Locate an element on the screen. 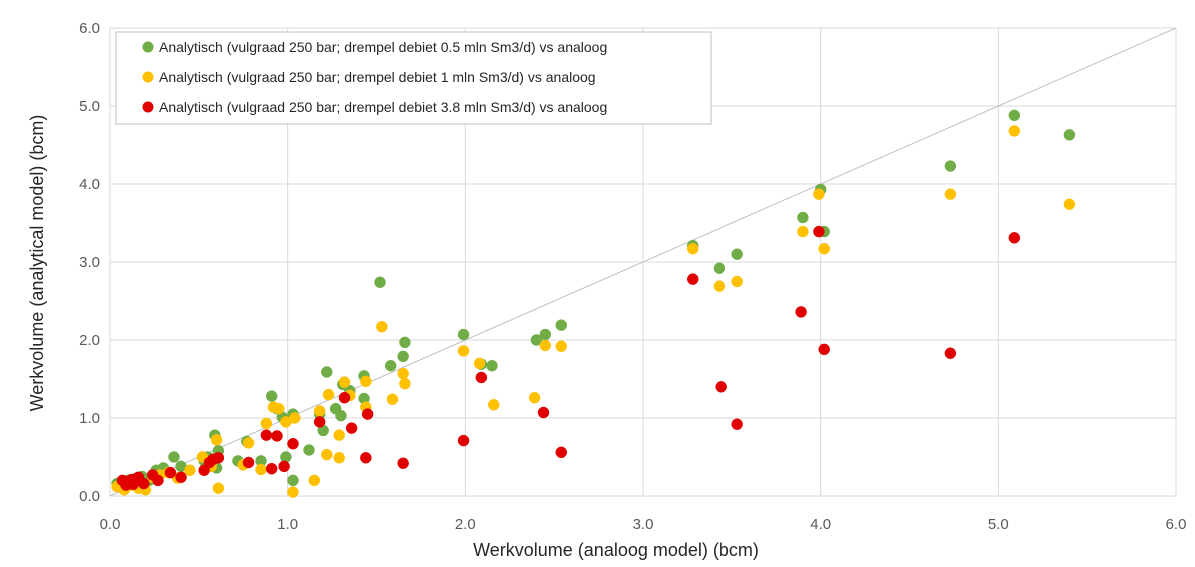 The width and height of the screenshot is (1195, 567). x-tick-label: 6.0 is located at coordinates (1176, 524).